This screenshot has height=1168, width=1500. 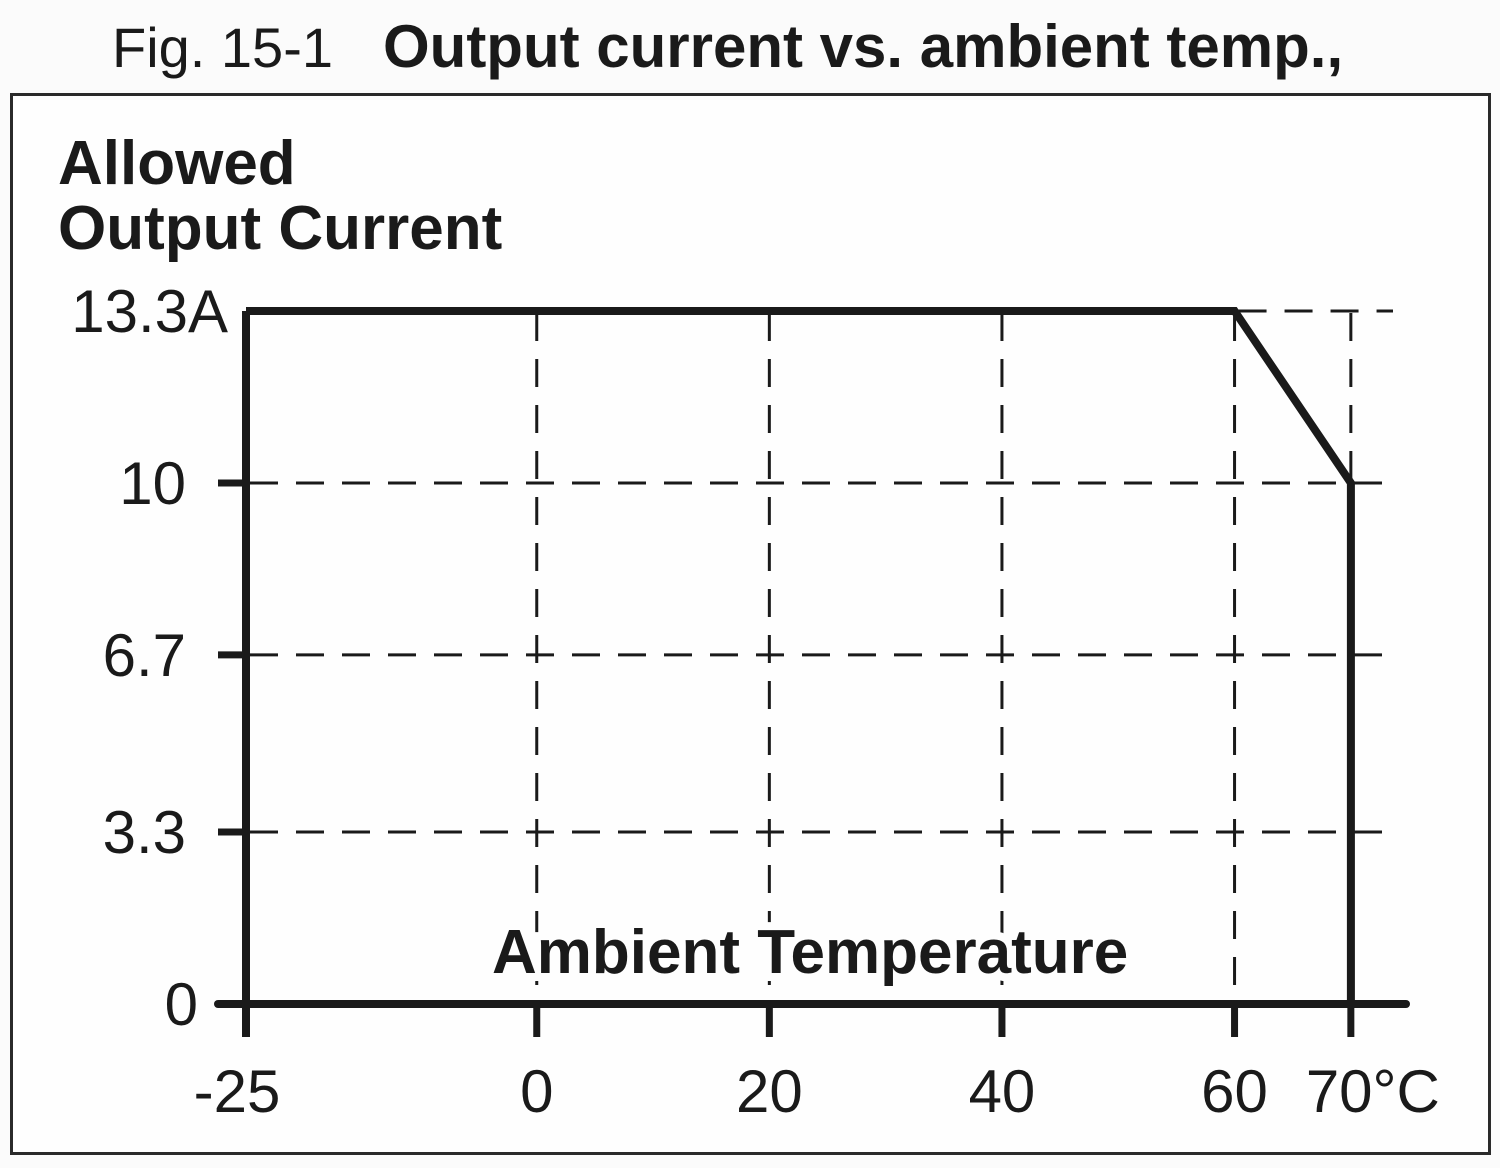 I want to click on figure-number: Fig. 15-1, so click(x=222, y=47).